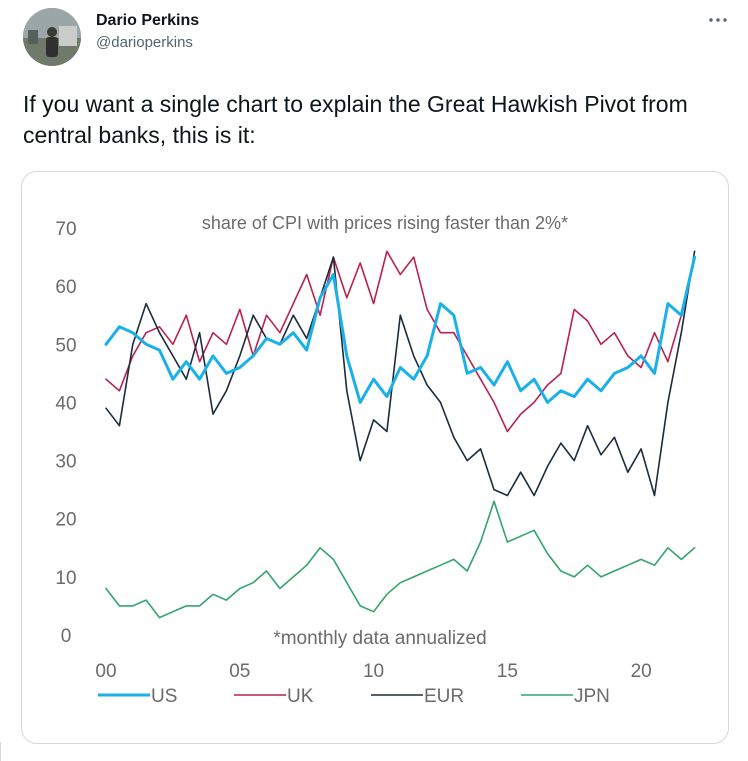  What do you see at coordinates (65, 403) in the screenshot?
I see `y-tick-label: 40` at bounding box center [65, 403].